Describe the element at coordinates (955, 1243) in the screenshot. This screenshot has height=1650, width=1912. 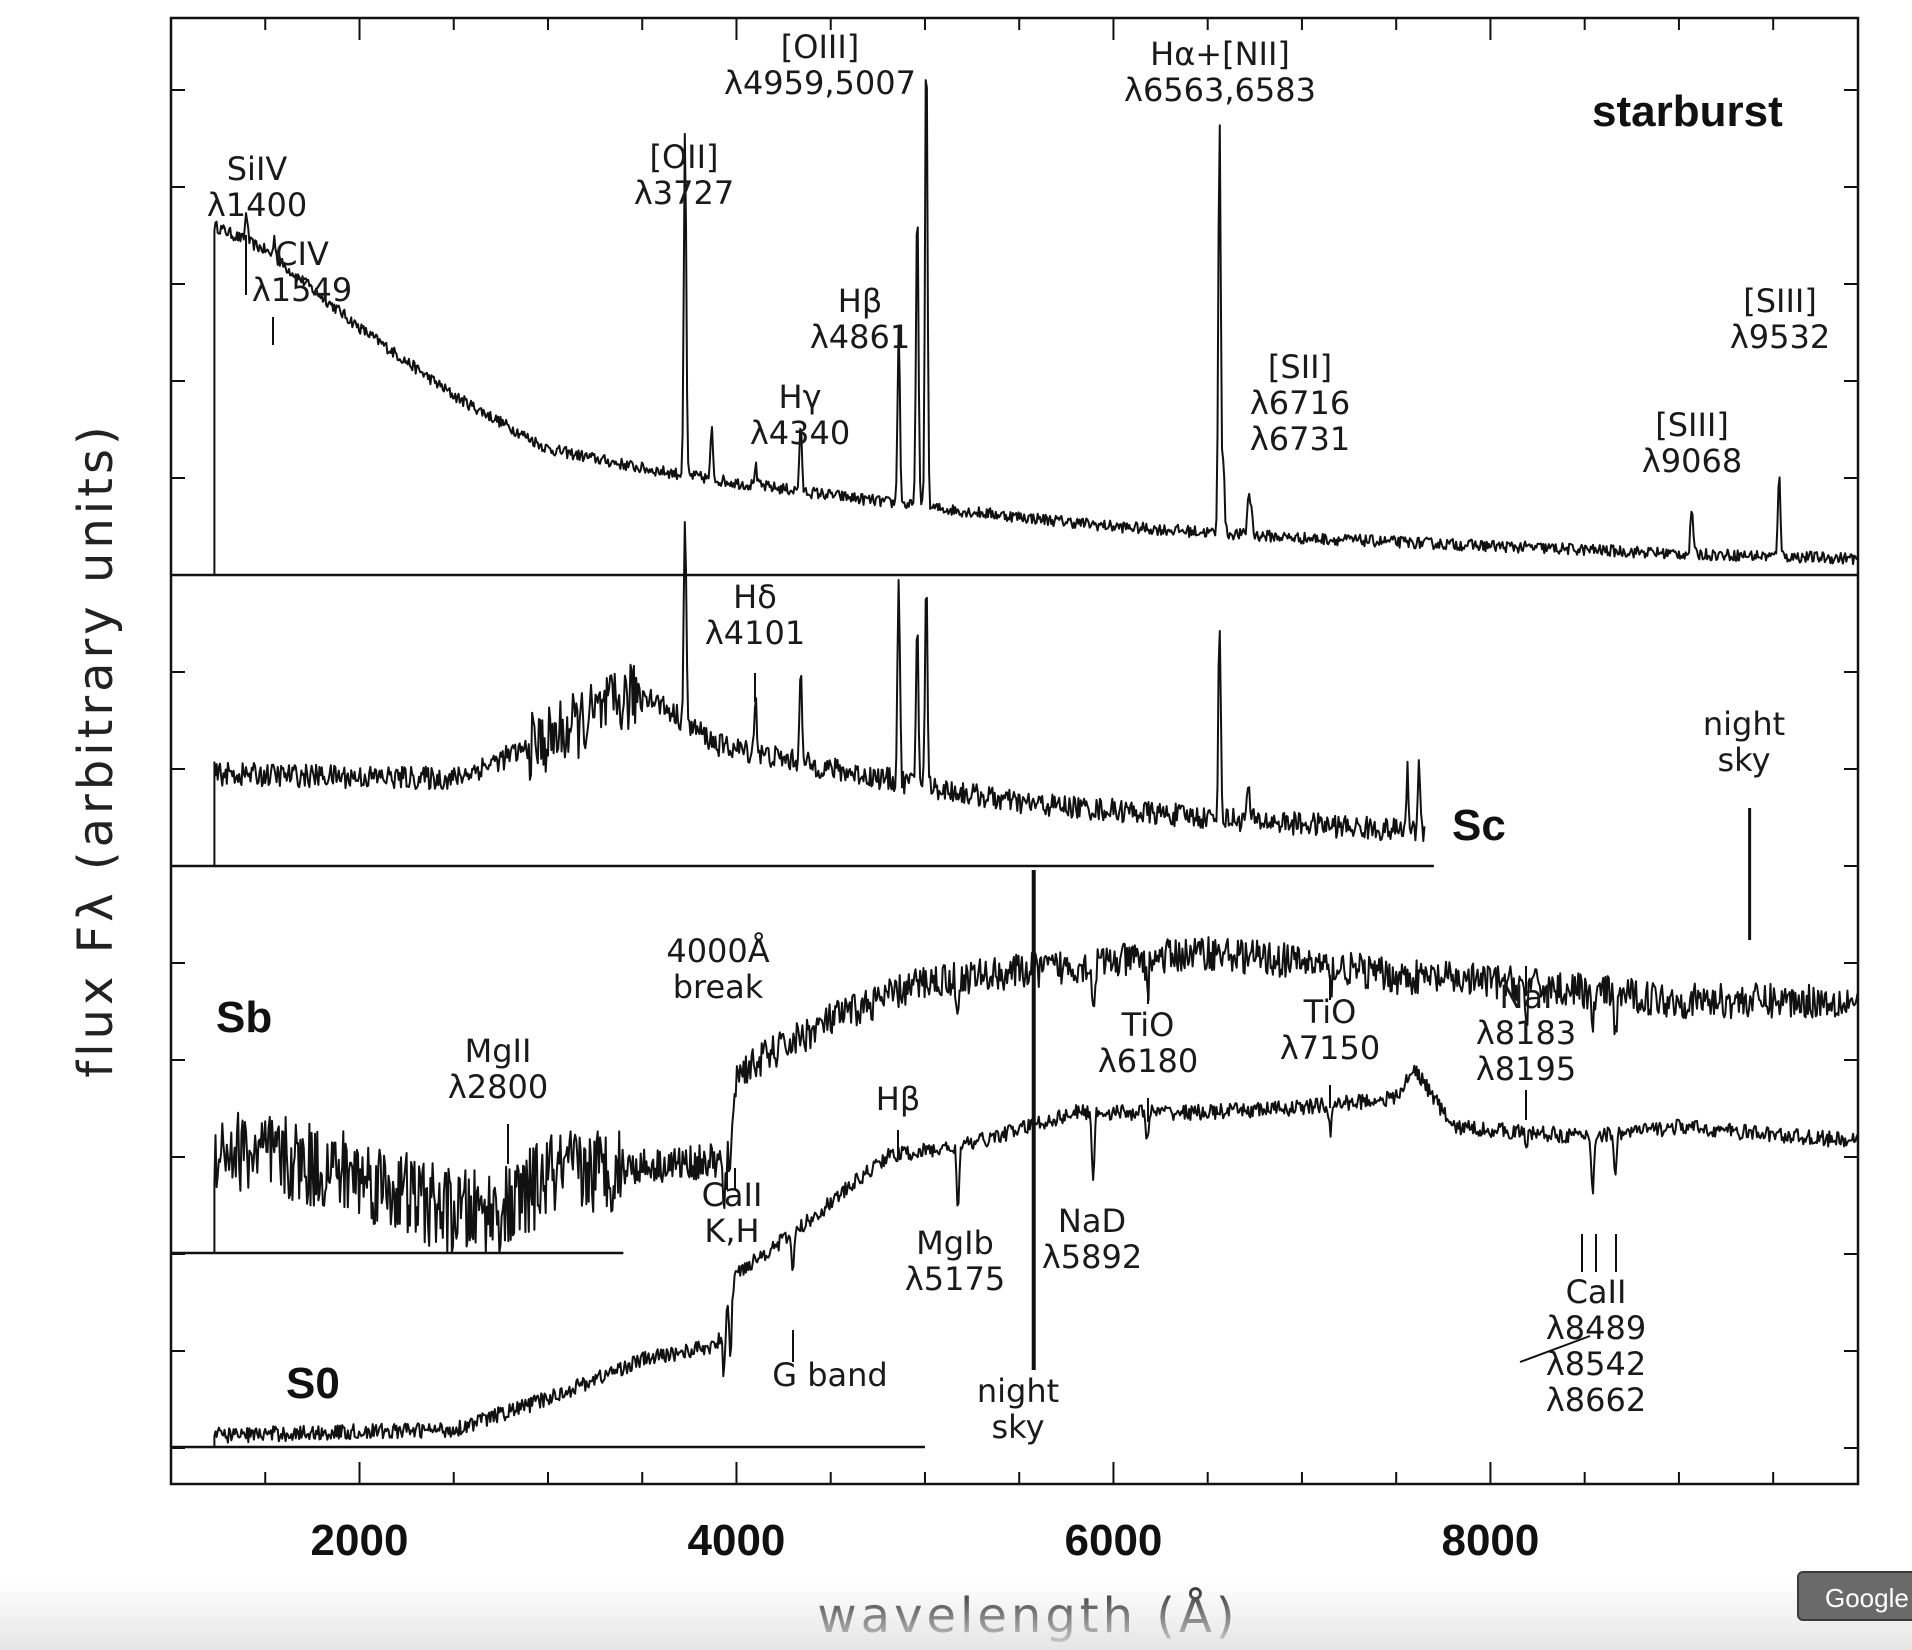
I see `annotation-text: MgIb` at that location.